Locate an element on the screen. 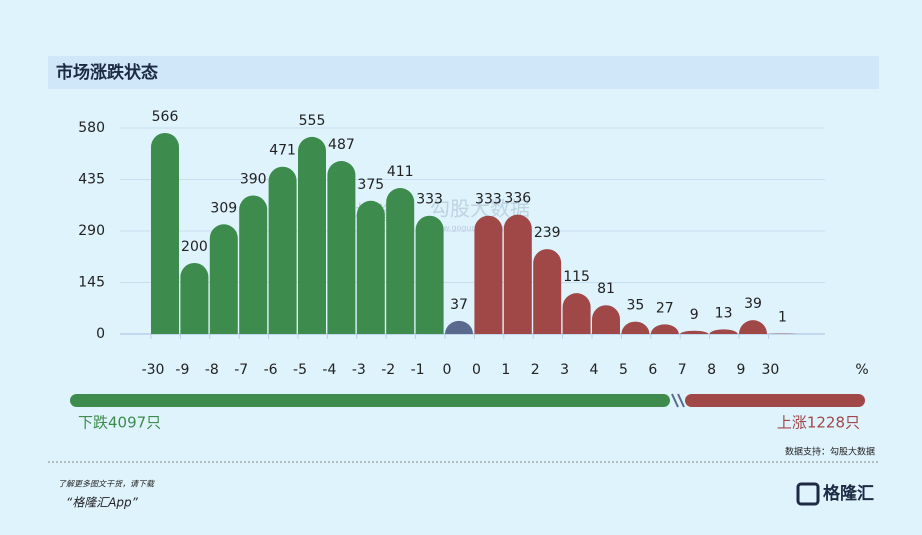  y-tick-label: 0 is located at coordinates (100, 334).